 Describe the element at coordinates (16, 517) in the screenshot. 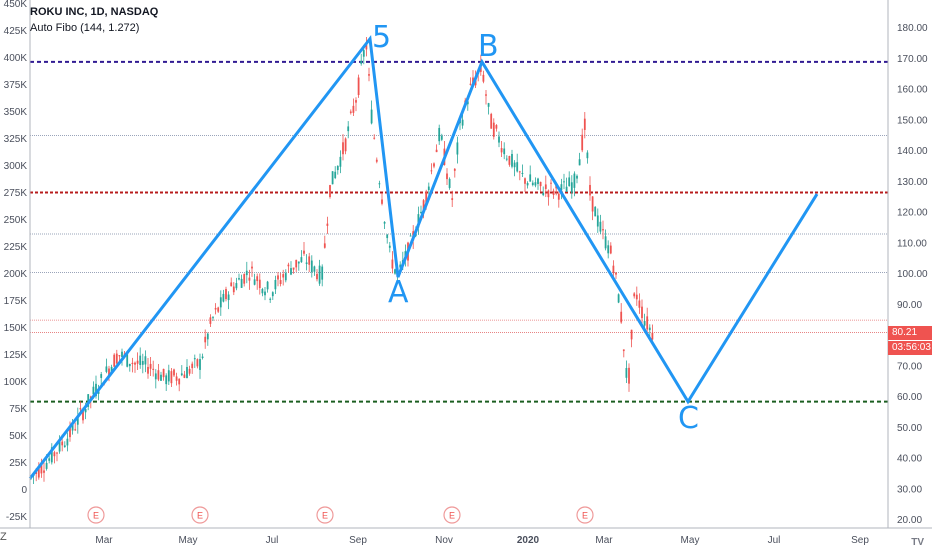

I see `left-axis-tick: -25K` at that location.